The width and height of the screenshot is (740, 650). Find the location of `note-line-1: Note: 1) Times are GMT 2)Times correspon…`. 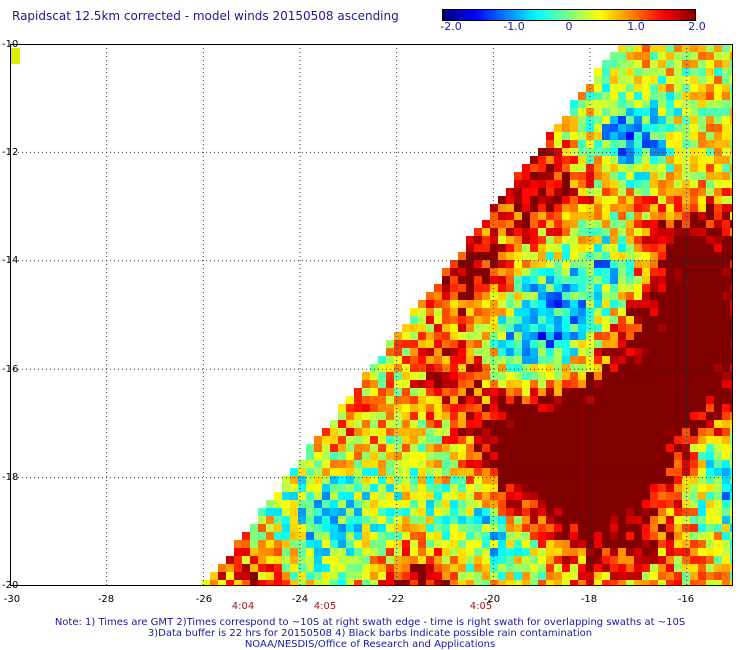

note-line-1: Note: 1) Times are GMT 2)Times correspon… is located at coordinates (370, 622).